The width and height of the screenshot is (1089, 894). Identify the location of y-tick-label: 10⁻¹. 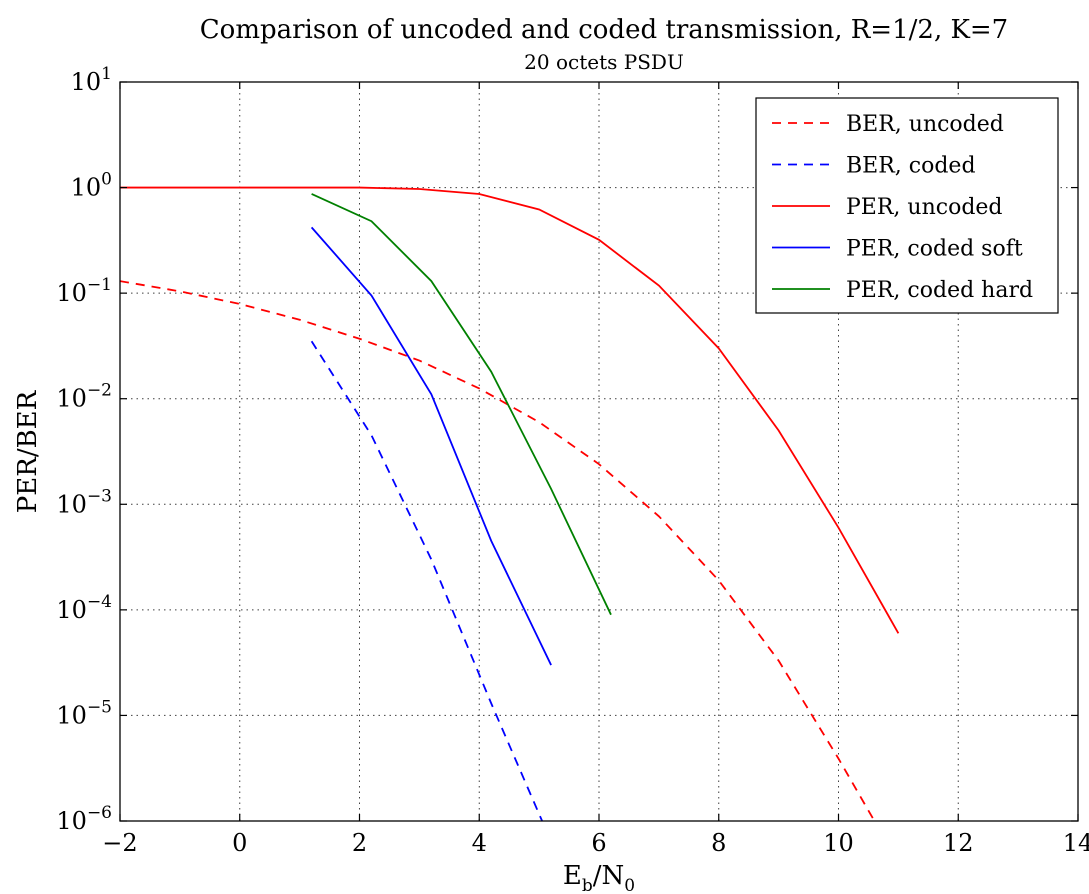
(84, 291).